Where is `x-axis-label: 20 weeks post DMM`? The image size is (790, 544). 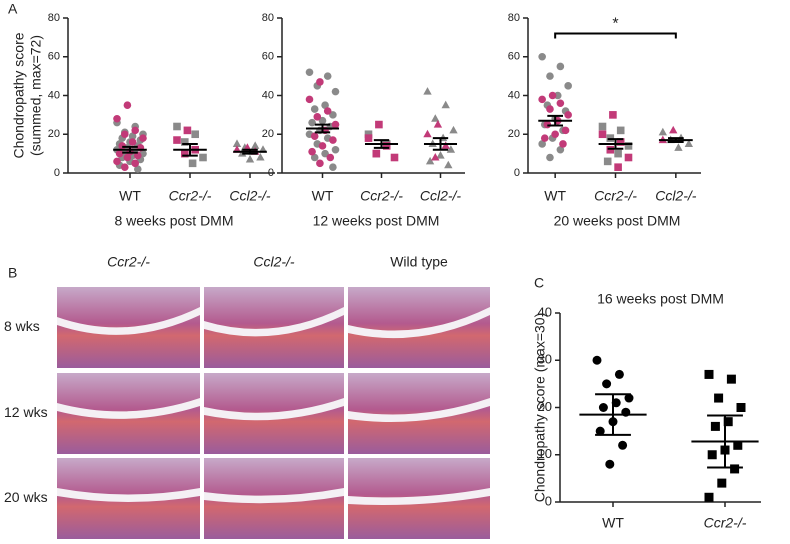
x-axis-label: 20 weeks post DMM is located at coordinates (617, 221).